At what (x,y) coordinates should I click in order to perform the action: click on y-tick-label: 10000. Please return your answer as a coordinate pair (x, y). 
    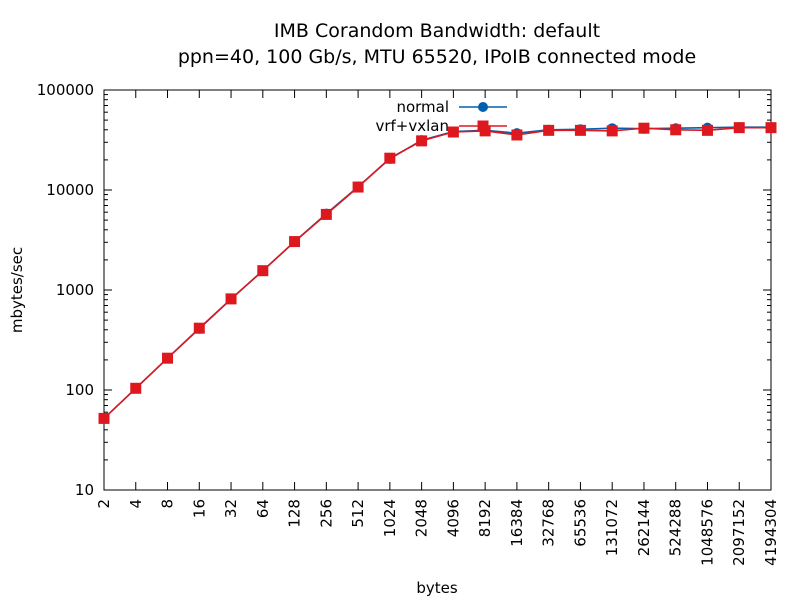
    Looking at the image, I should click on (70, 190).